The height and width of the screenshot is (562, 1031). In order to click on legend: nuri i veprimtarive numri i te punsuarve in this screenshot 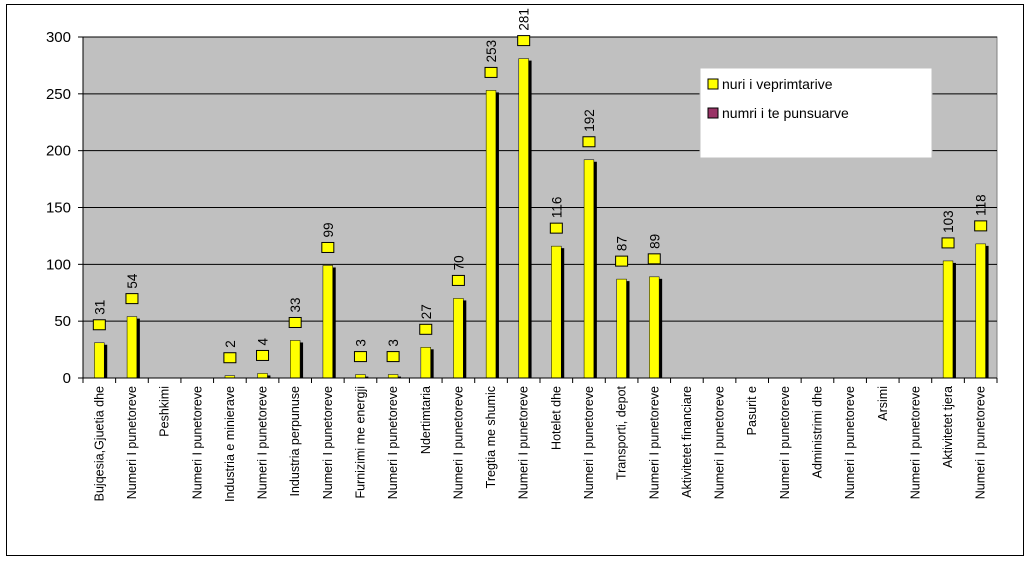, I will do `click(816, 113)`.